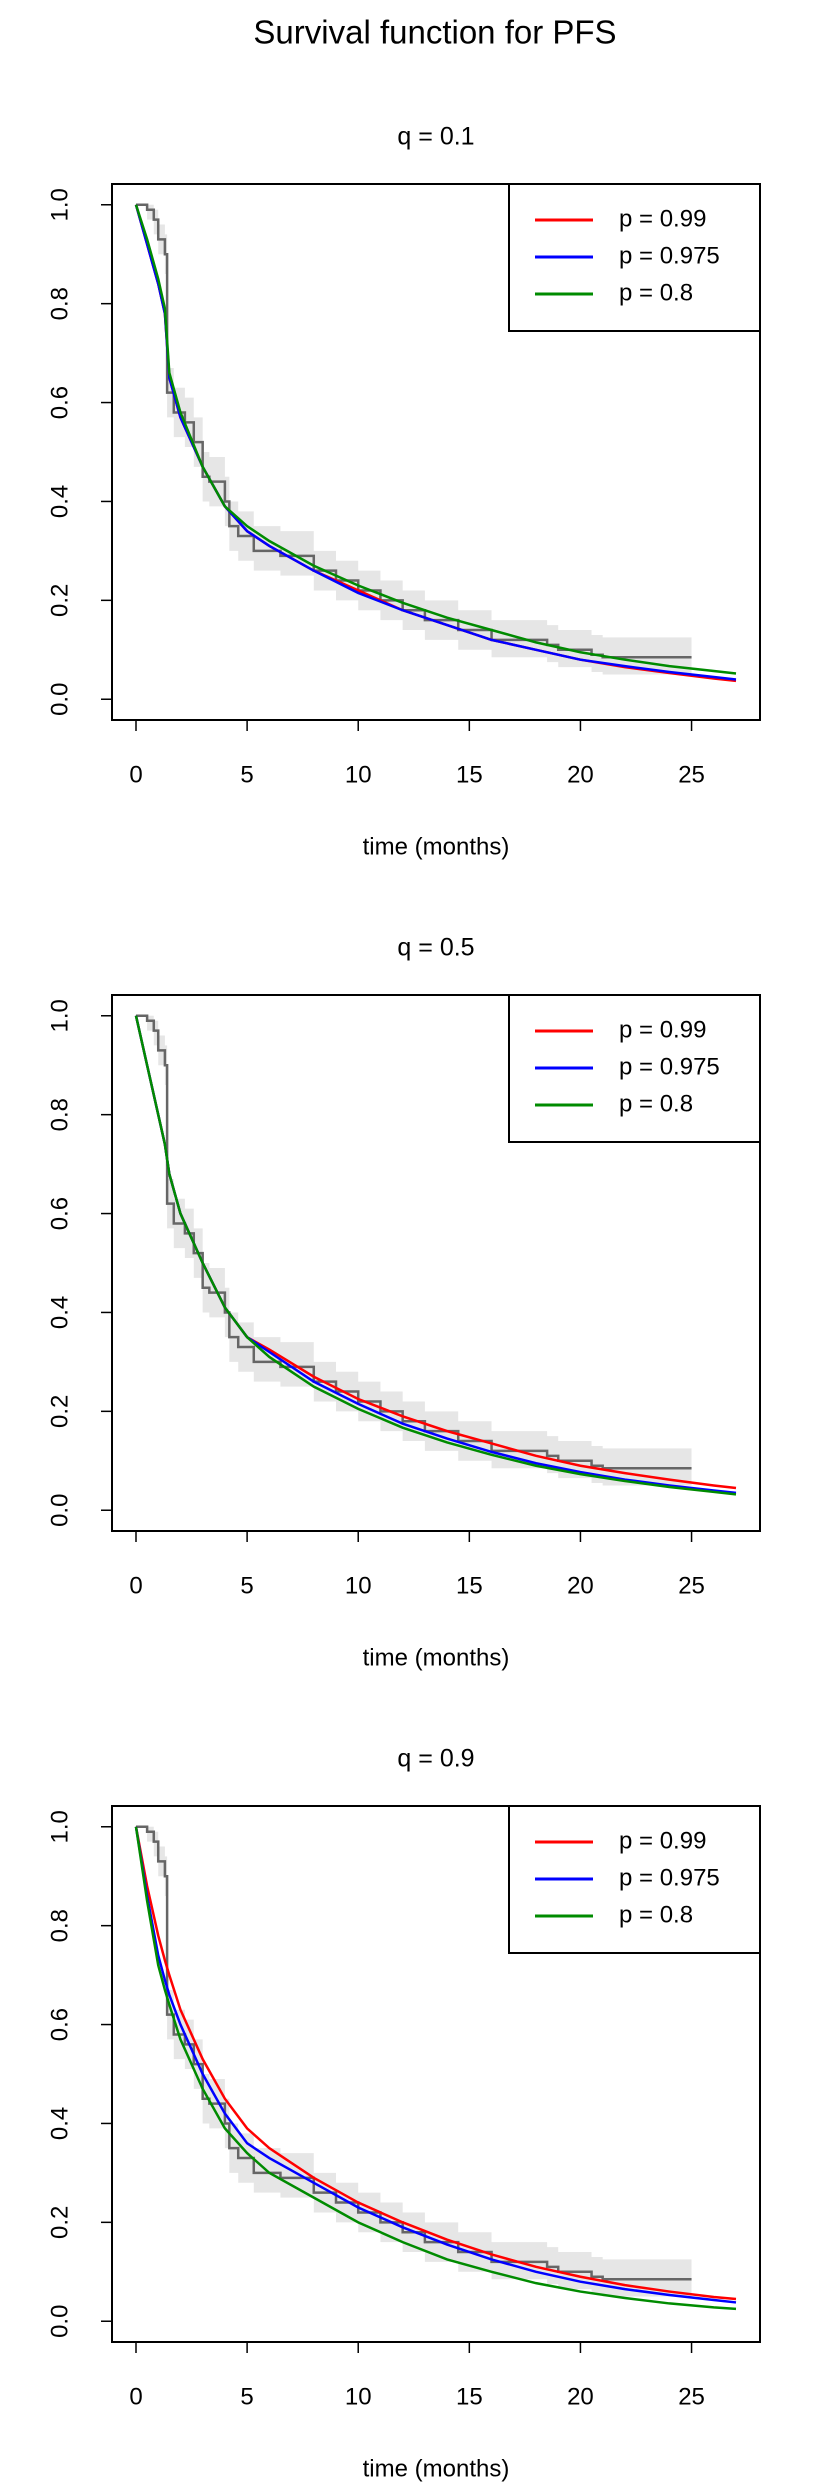  I want to click on panel-title: q = 0.9, so click(435, 1759).